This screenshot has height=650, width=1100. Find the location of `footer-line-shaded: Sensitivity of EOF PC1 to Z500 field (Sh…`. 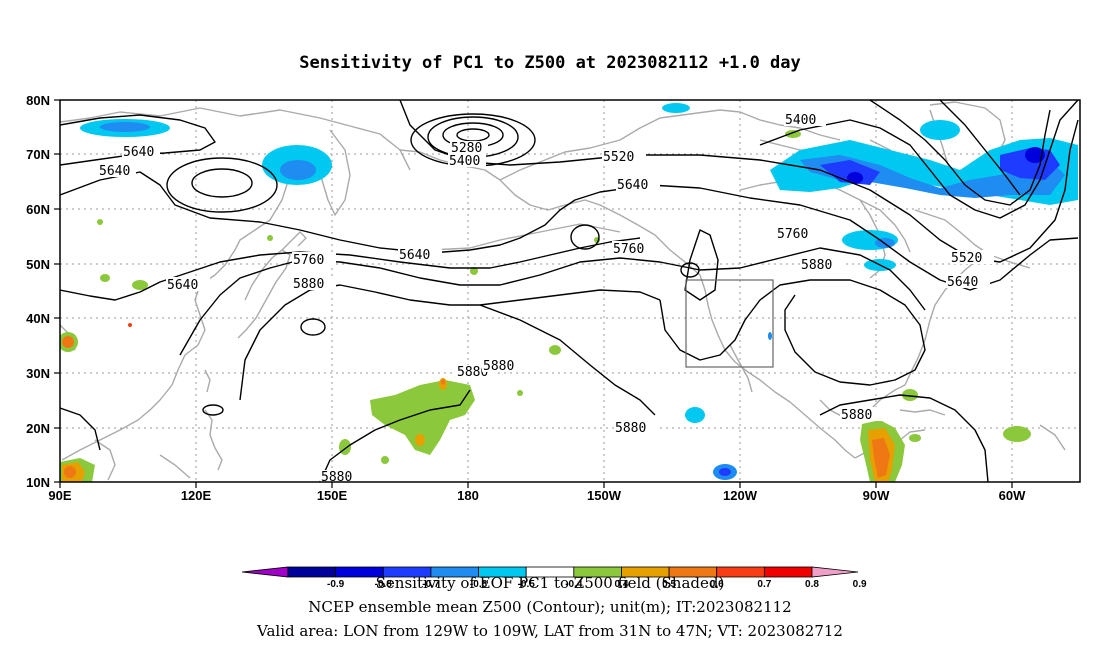

footer-line-shaded: Sensitivity of EOF PC1 to Z500 field (Sh… is located at coordinates (550, 583).